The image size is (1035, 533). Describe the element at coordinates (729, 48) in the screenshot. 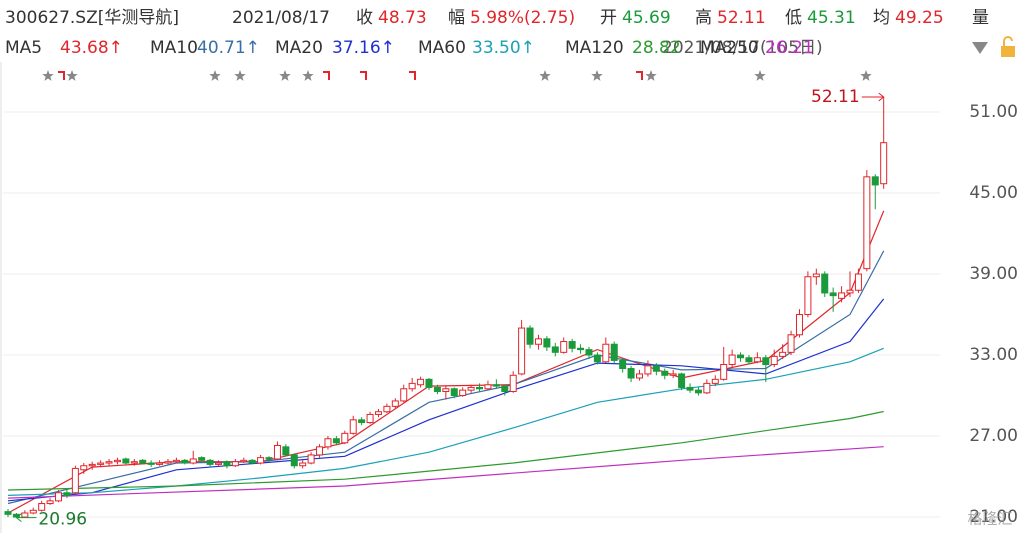

I see `legend-name: MA250` at that location.